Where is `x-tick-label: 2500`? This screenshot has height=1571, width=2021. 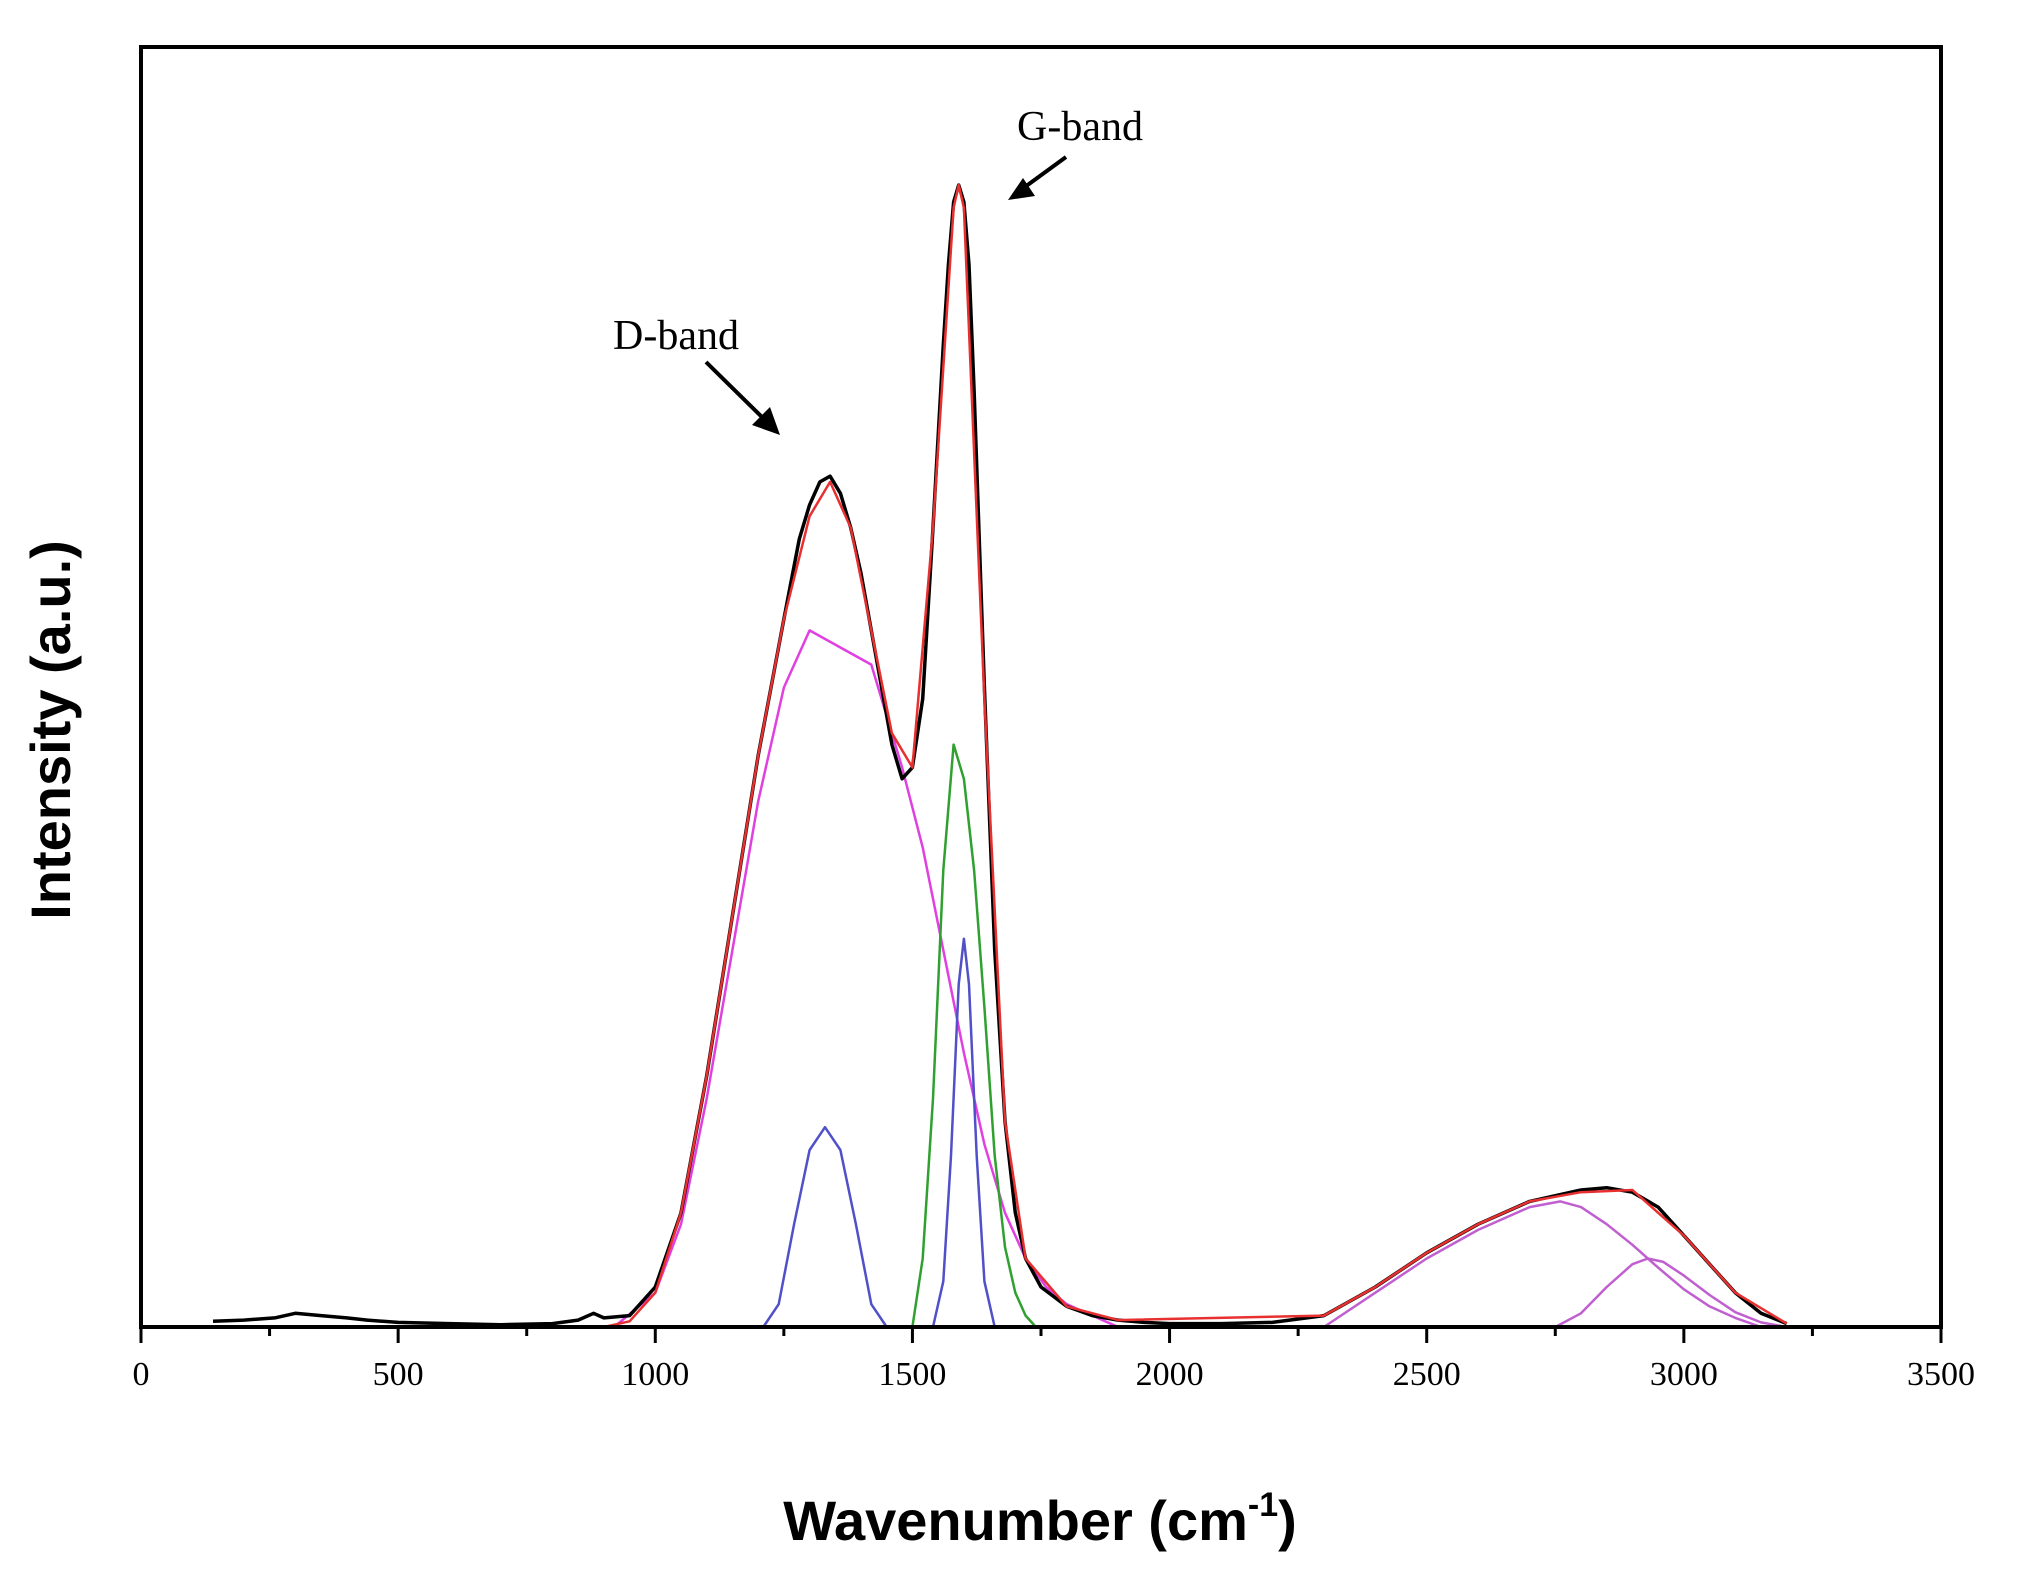
x-tick-label: 2500 is located at coordinates (1427, 1374).